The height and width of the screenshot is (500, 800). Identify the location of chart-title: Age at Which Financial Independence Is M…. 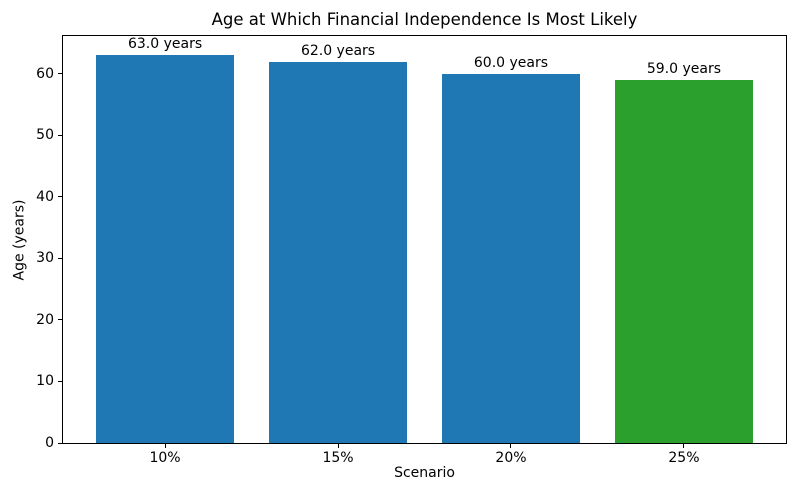
(424, 19).